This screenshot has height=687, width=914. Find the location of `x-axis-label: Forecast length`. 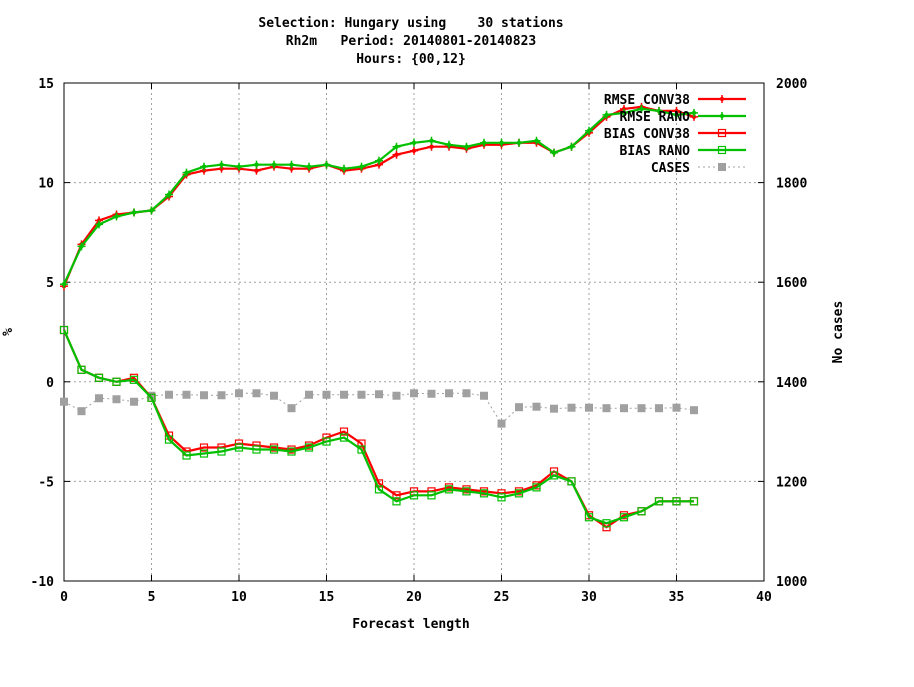

x-axis-label: Forecast length is located at coordinates (410, 624).